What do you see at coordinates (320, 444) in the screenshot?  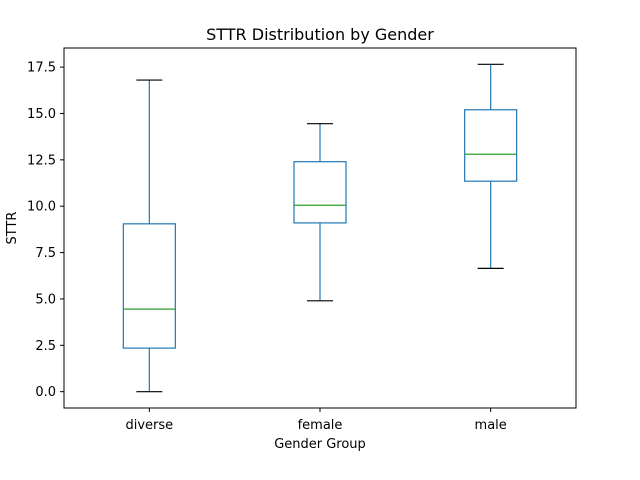 I see `x-axis-label: Gender Group` at bounding box center [320, 444].